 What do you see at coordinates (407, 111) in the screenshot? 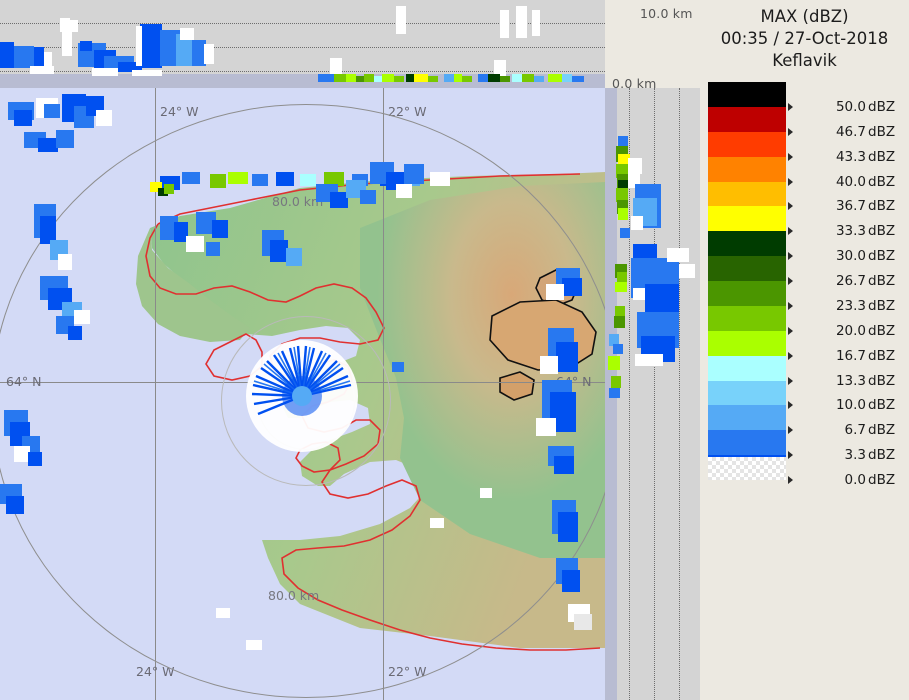
I see `longitude-label-top-right: 22° W` at bounding box center [407, 111].